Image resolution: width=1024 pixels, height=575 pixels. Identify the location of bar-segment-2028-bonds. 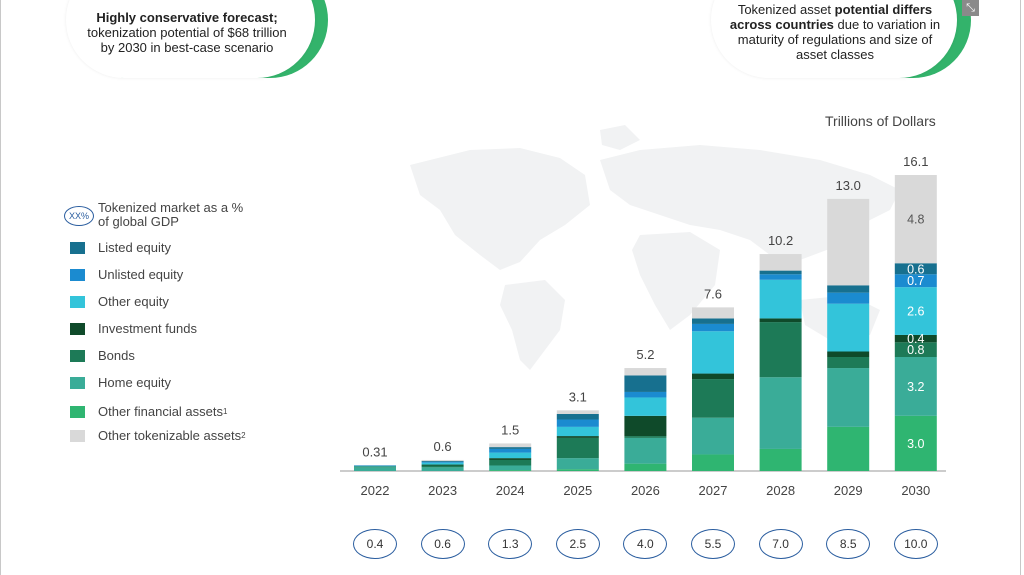
(780, 350).